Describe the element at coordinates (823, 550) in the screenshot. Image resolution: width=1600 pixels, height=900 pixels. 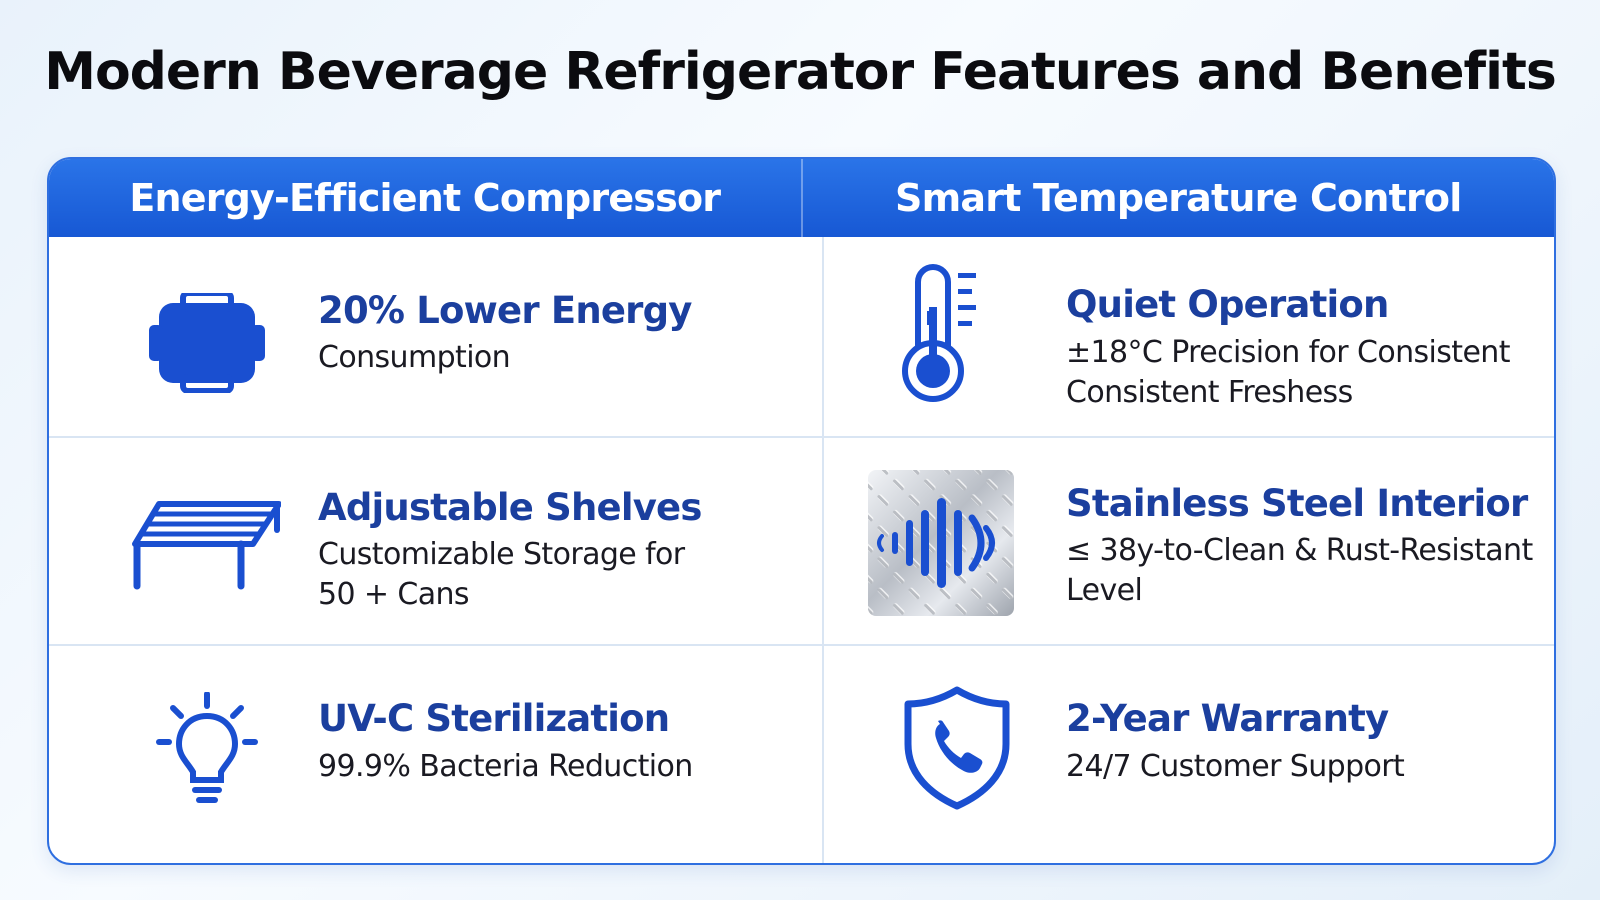
I see `column-divider` at that location.